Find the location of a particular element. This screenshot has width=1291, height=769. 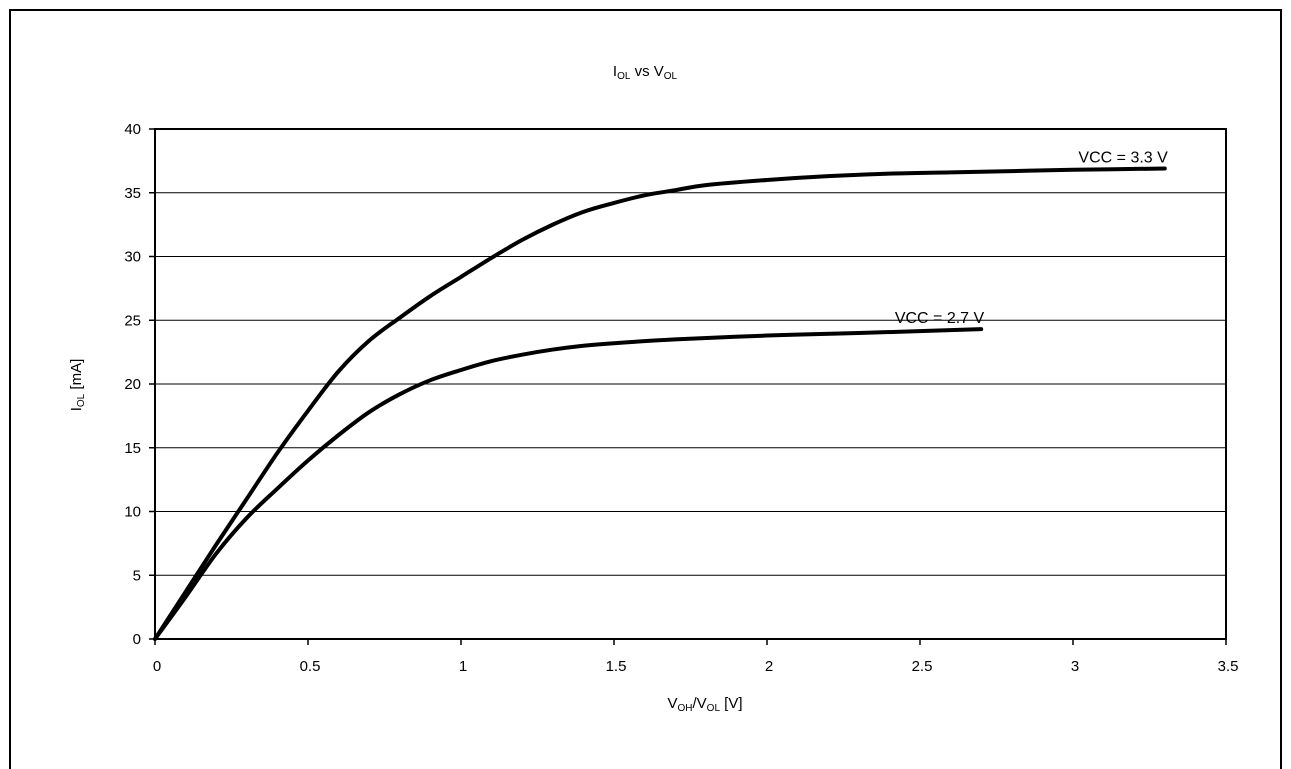

y-tick-label: 5 is located at coordinates (137, 575).